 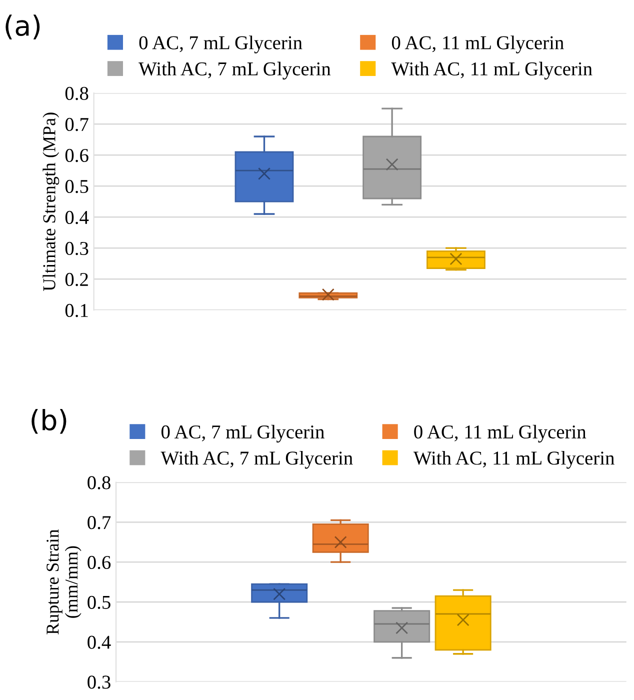 I want to click on y-axis-title: Rupture Strain (mm/mm), so click(x=64, y=581).